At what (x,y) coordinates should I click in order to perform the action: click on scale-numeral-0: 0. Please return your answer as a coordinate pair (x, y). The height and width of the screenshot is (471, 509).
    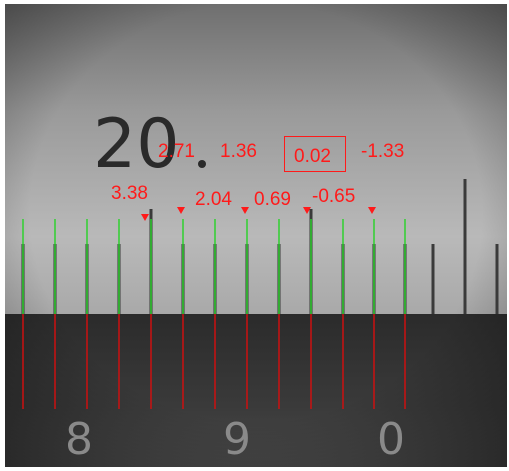
    Looking at the image, I should click on (391, 439).